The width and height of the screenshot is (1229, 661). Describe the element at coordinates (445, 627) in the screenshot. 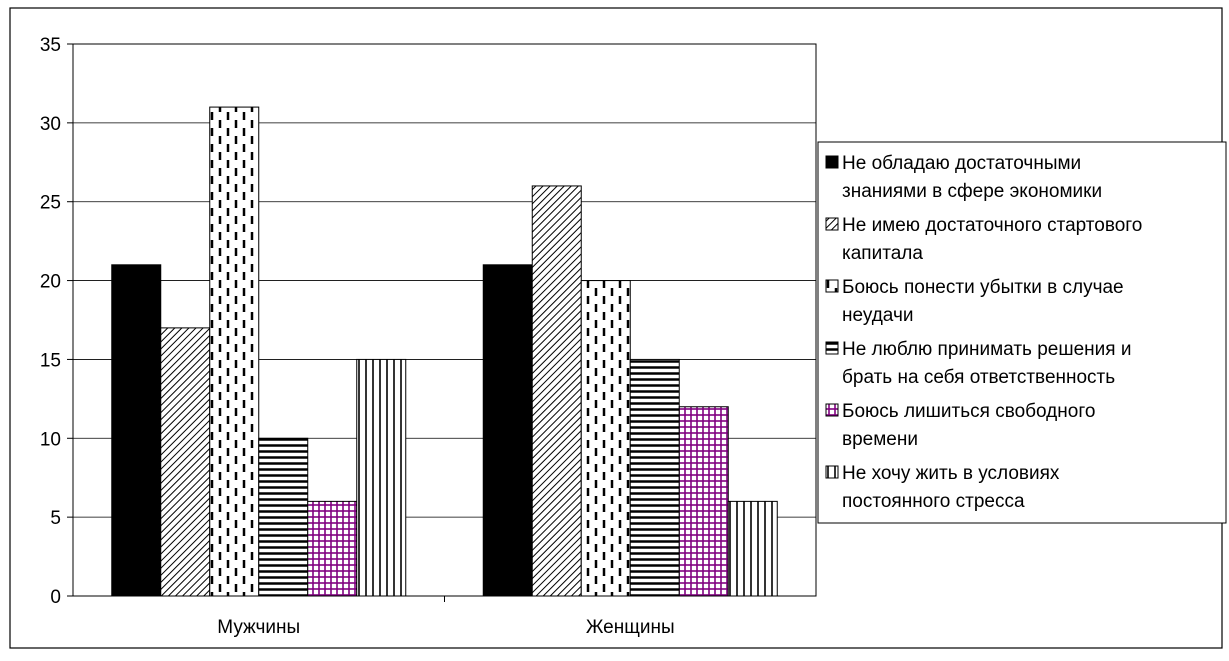

I see `x-axis-labels: Мужчины Женщины` at that location.